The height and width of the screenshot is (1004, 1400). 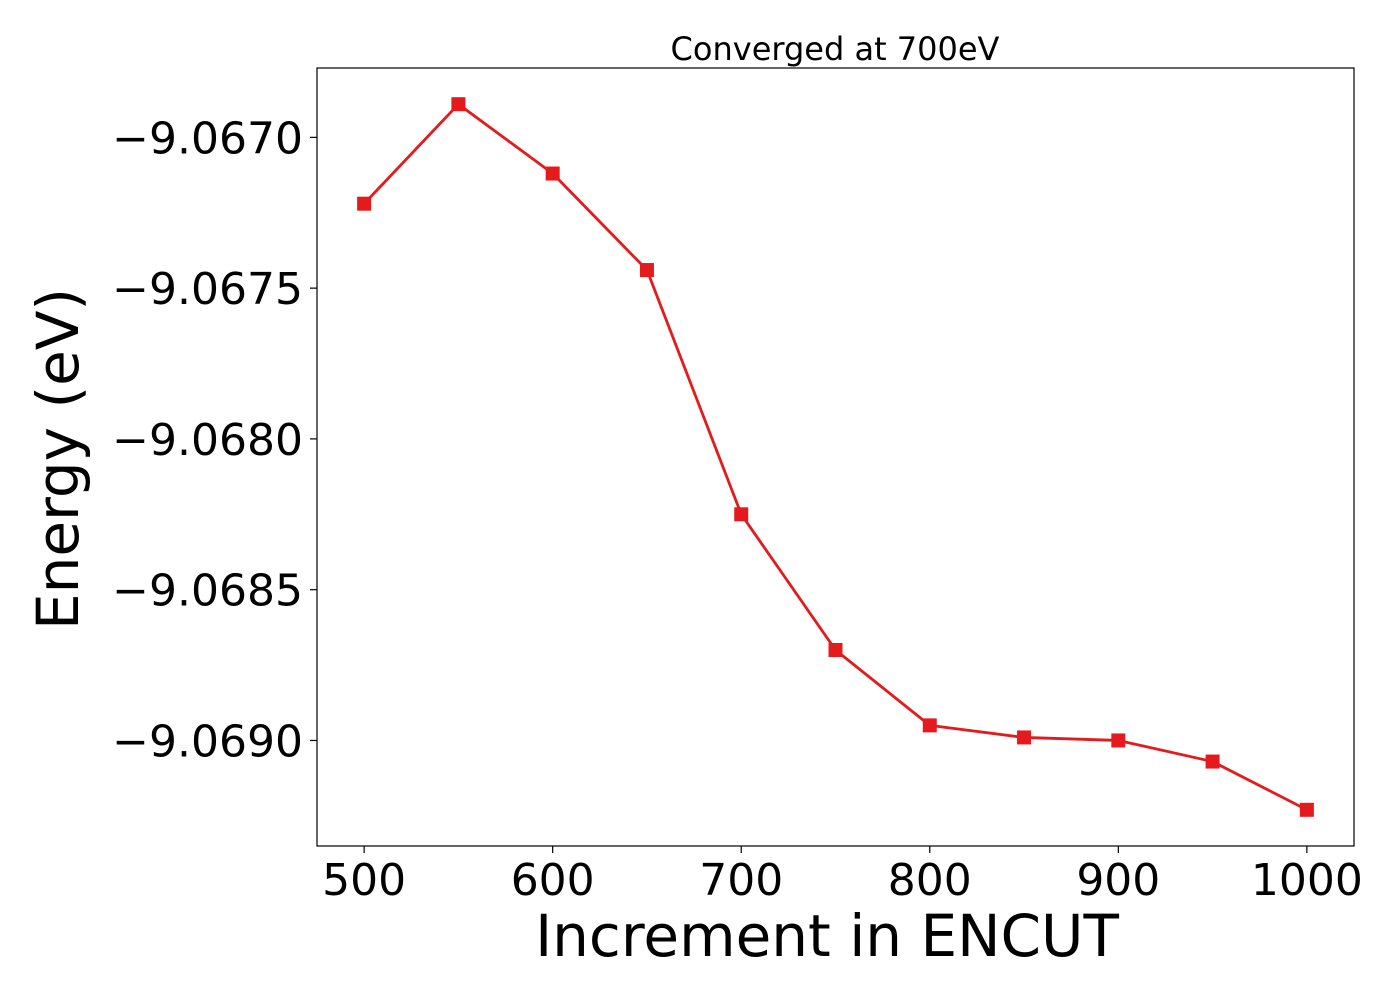 What do you see at coordinates (1118, 880) in the screenshot?
I see `x-tick-label: 900` at bounding box center [1118, 880].